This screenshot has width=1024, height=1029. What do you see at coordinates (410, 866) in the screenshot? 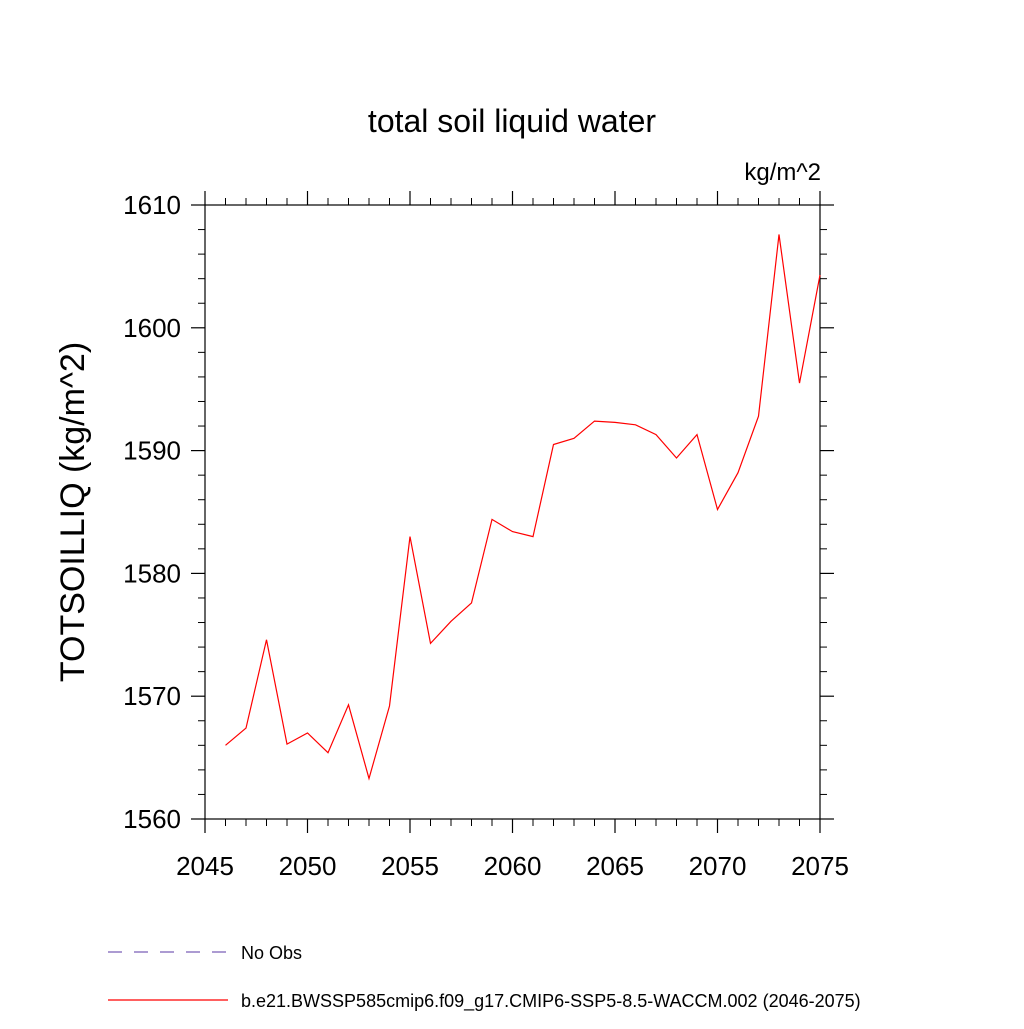
I see `x-tick-label: 2055` at bounding box center [410, 866].